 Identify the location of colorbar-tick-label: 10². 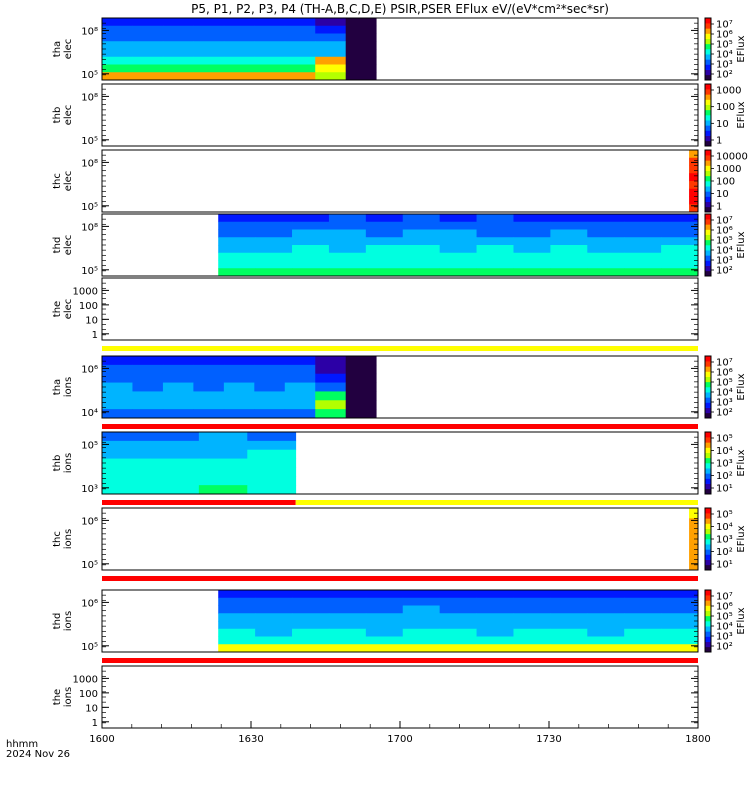
(724, 647).